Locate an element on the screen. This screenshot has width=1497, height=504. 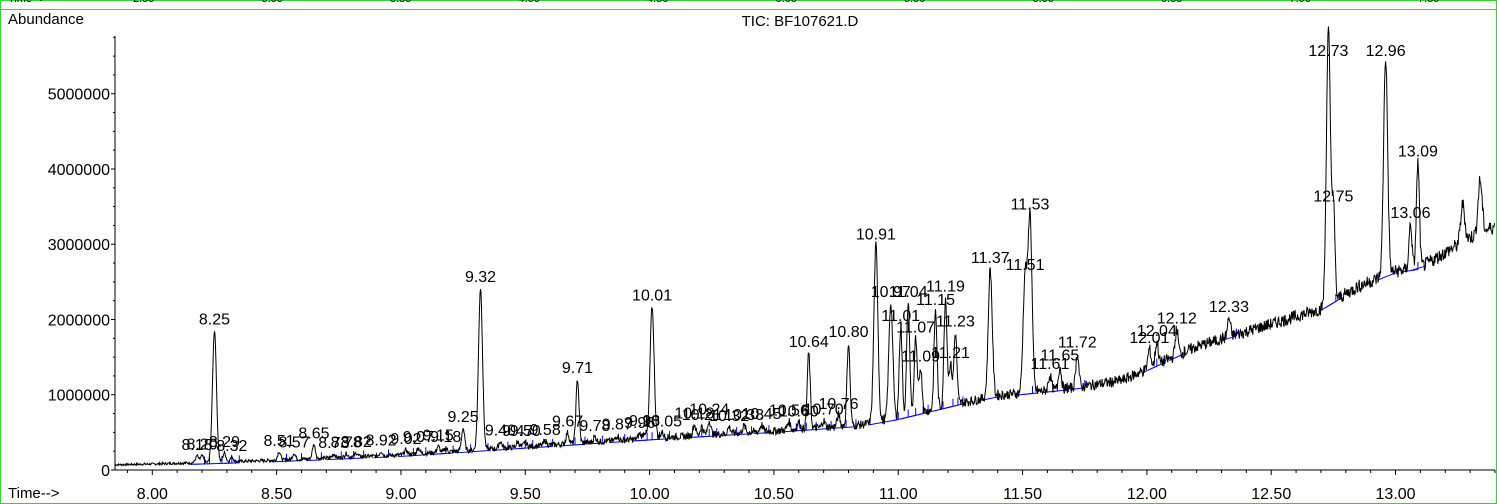
peak-label: 9.78 is located at coordinates (594, 426).